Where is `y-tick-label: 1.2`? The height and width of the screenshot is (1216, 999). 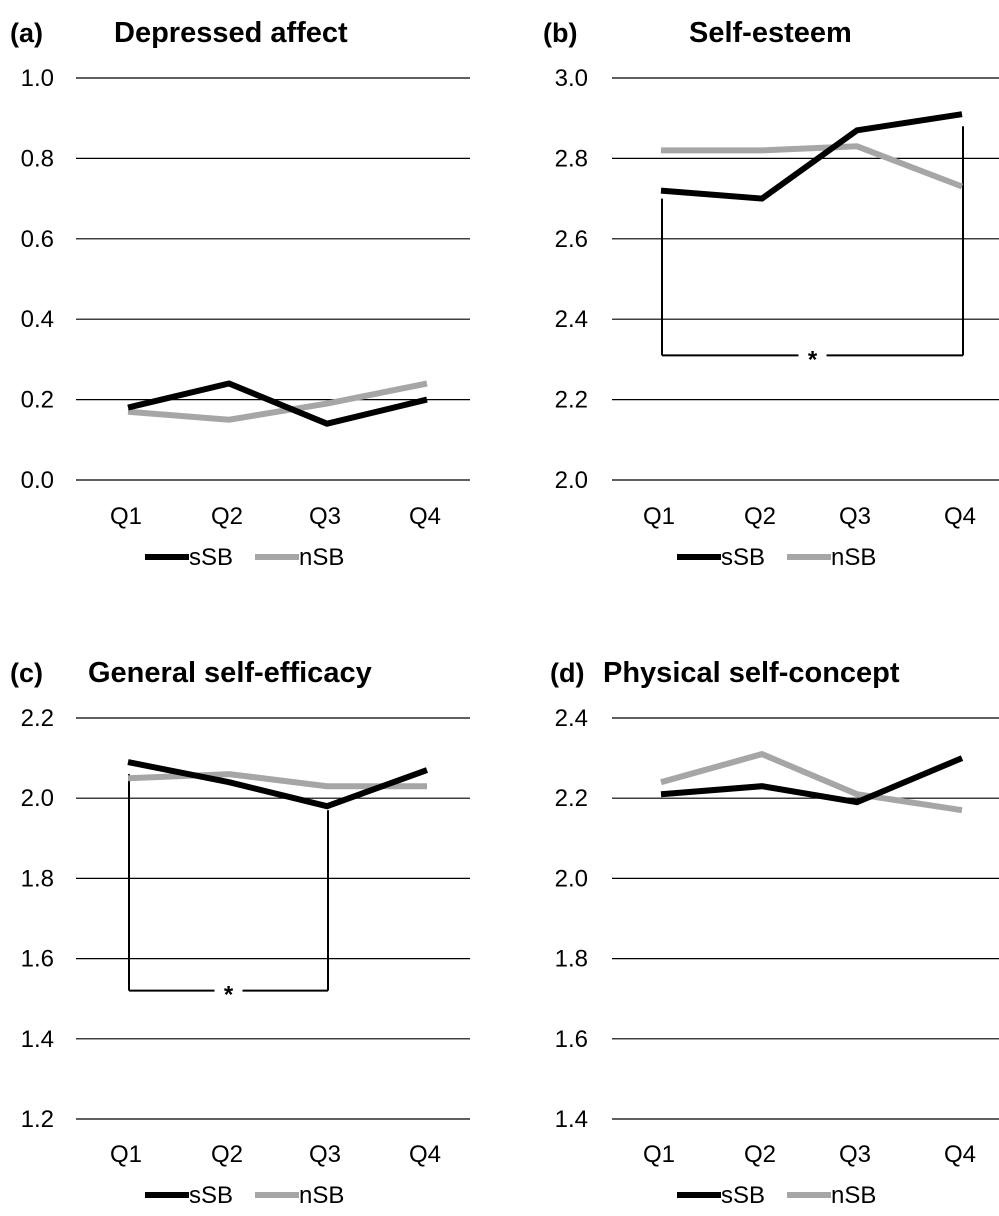 y-tick-label: 1.2 is located at coordinates (37, 1119).